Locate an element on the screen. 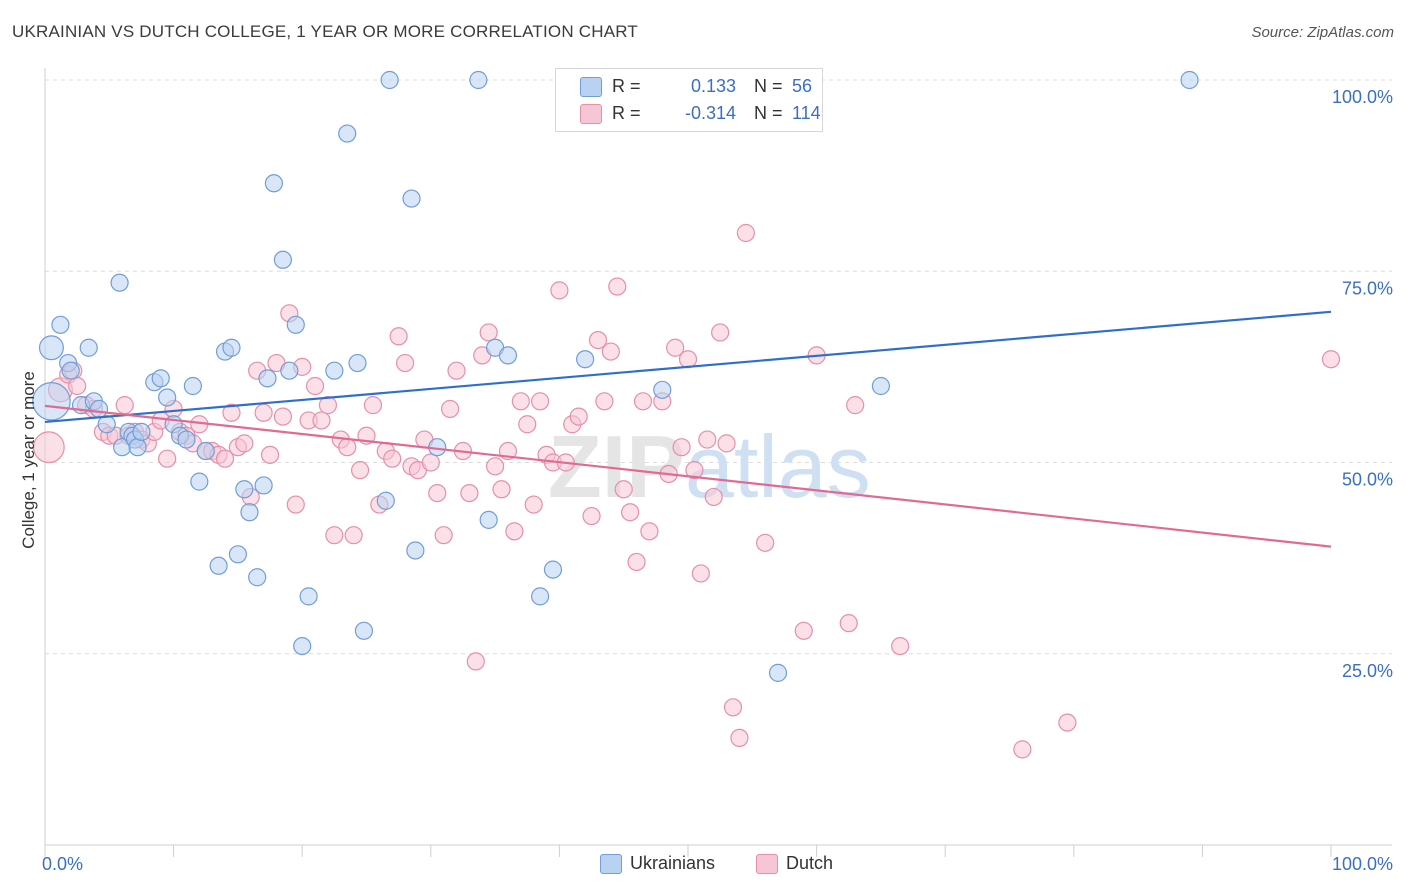  x-tick-label: 100.0% is located at coordinates (1362, 864).